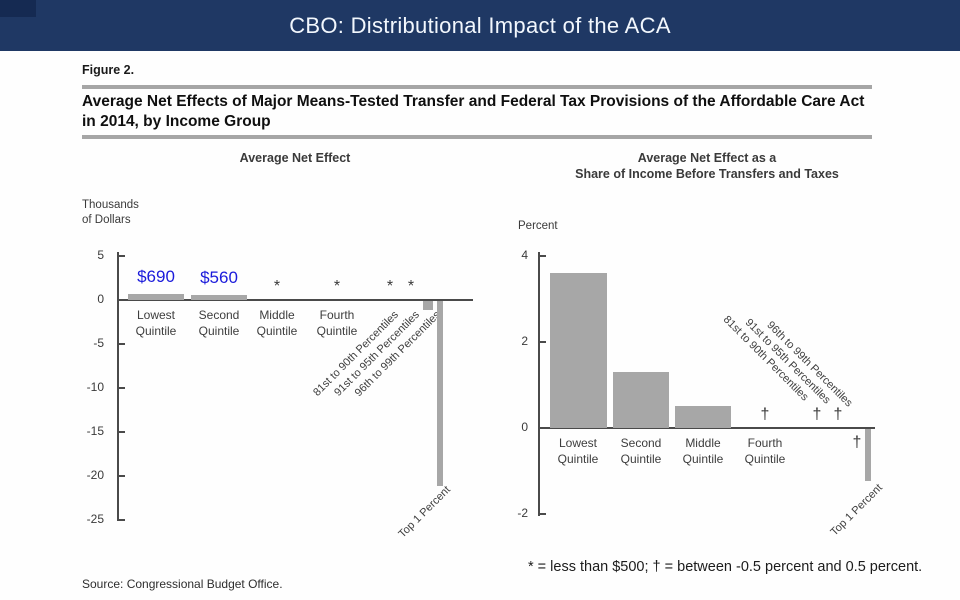  I want to click on marker-asterisk-91st-to-95th-percentiles: *, so click(411, 286).